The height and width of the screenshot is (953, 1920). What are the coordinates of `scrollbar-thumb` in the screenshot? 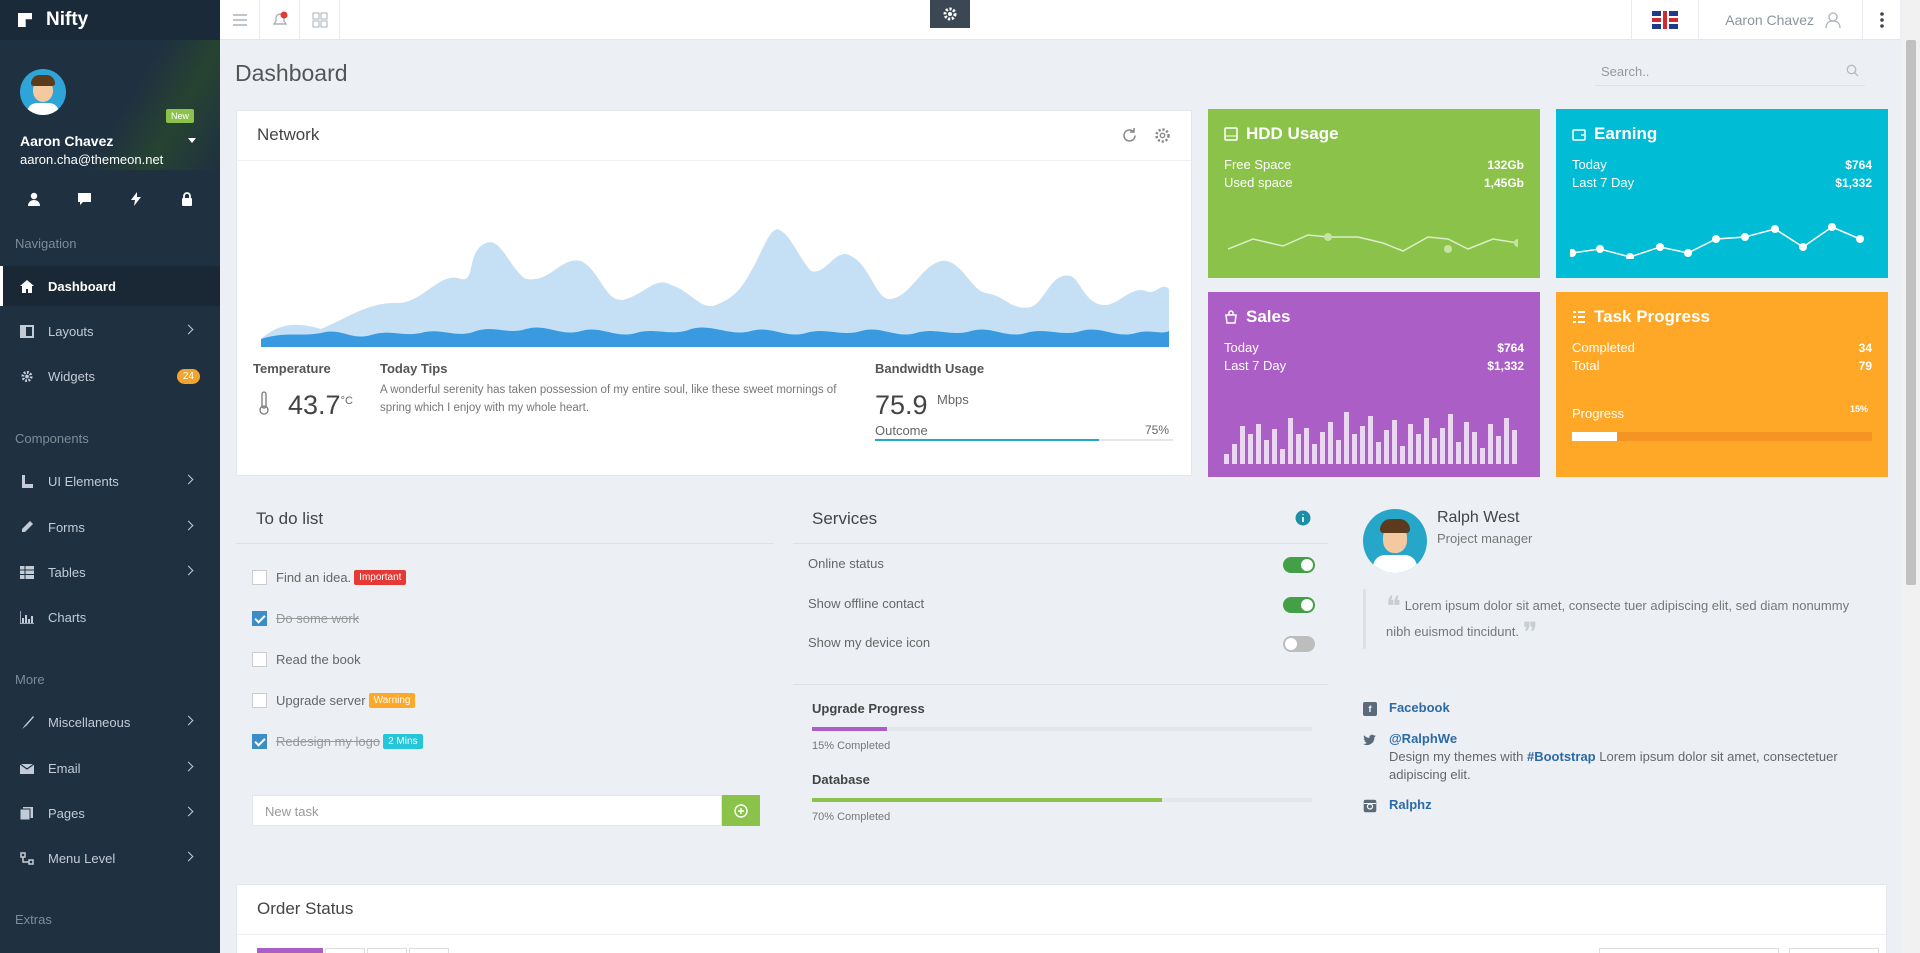 It's located at (1911, 312).